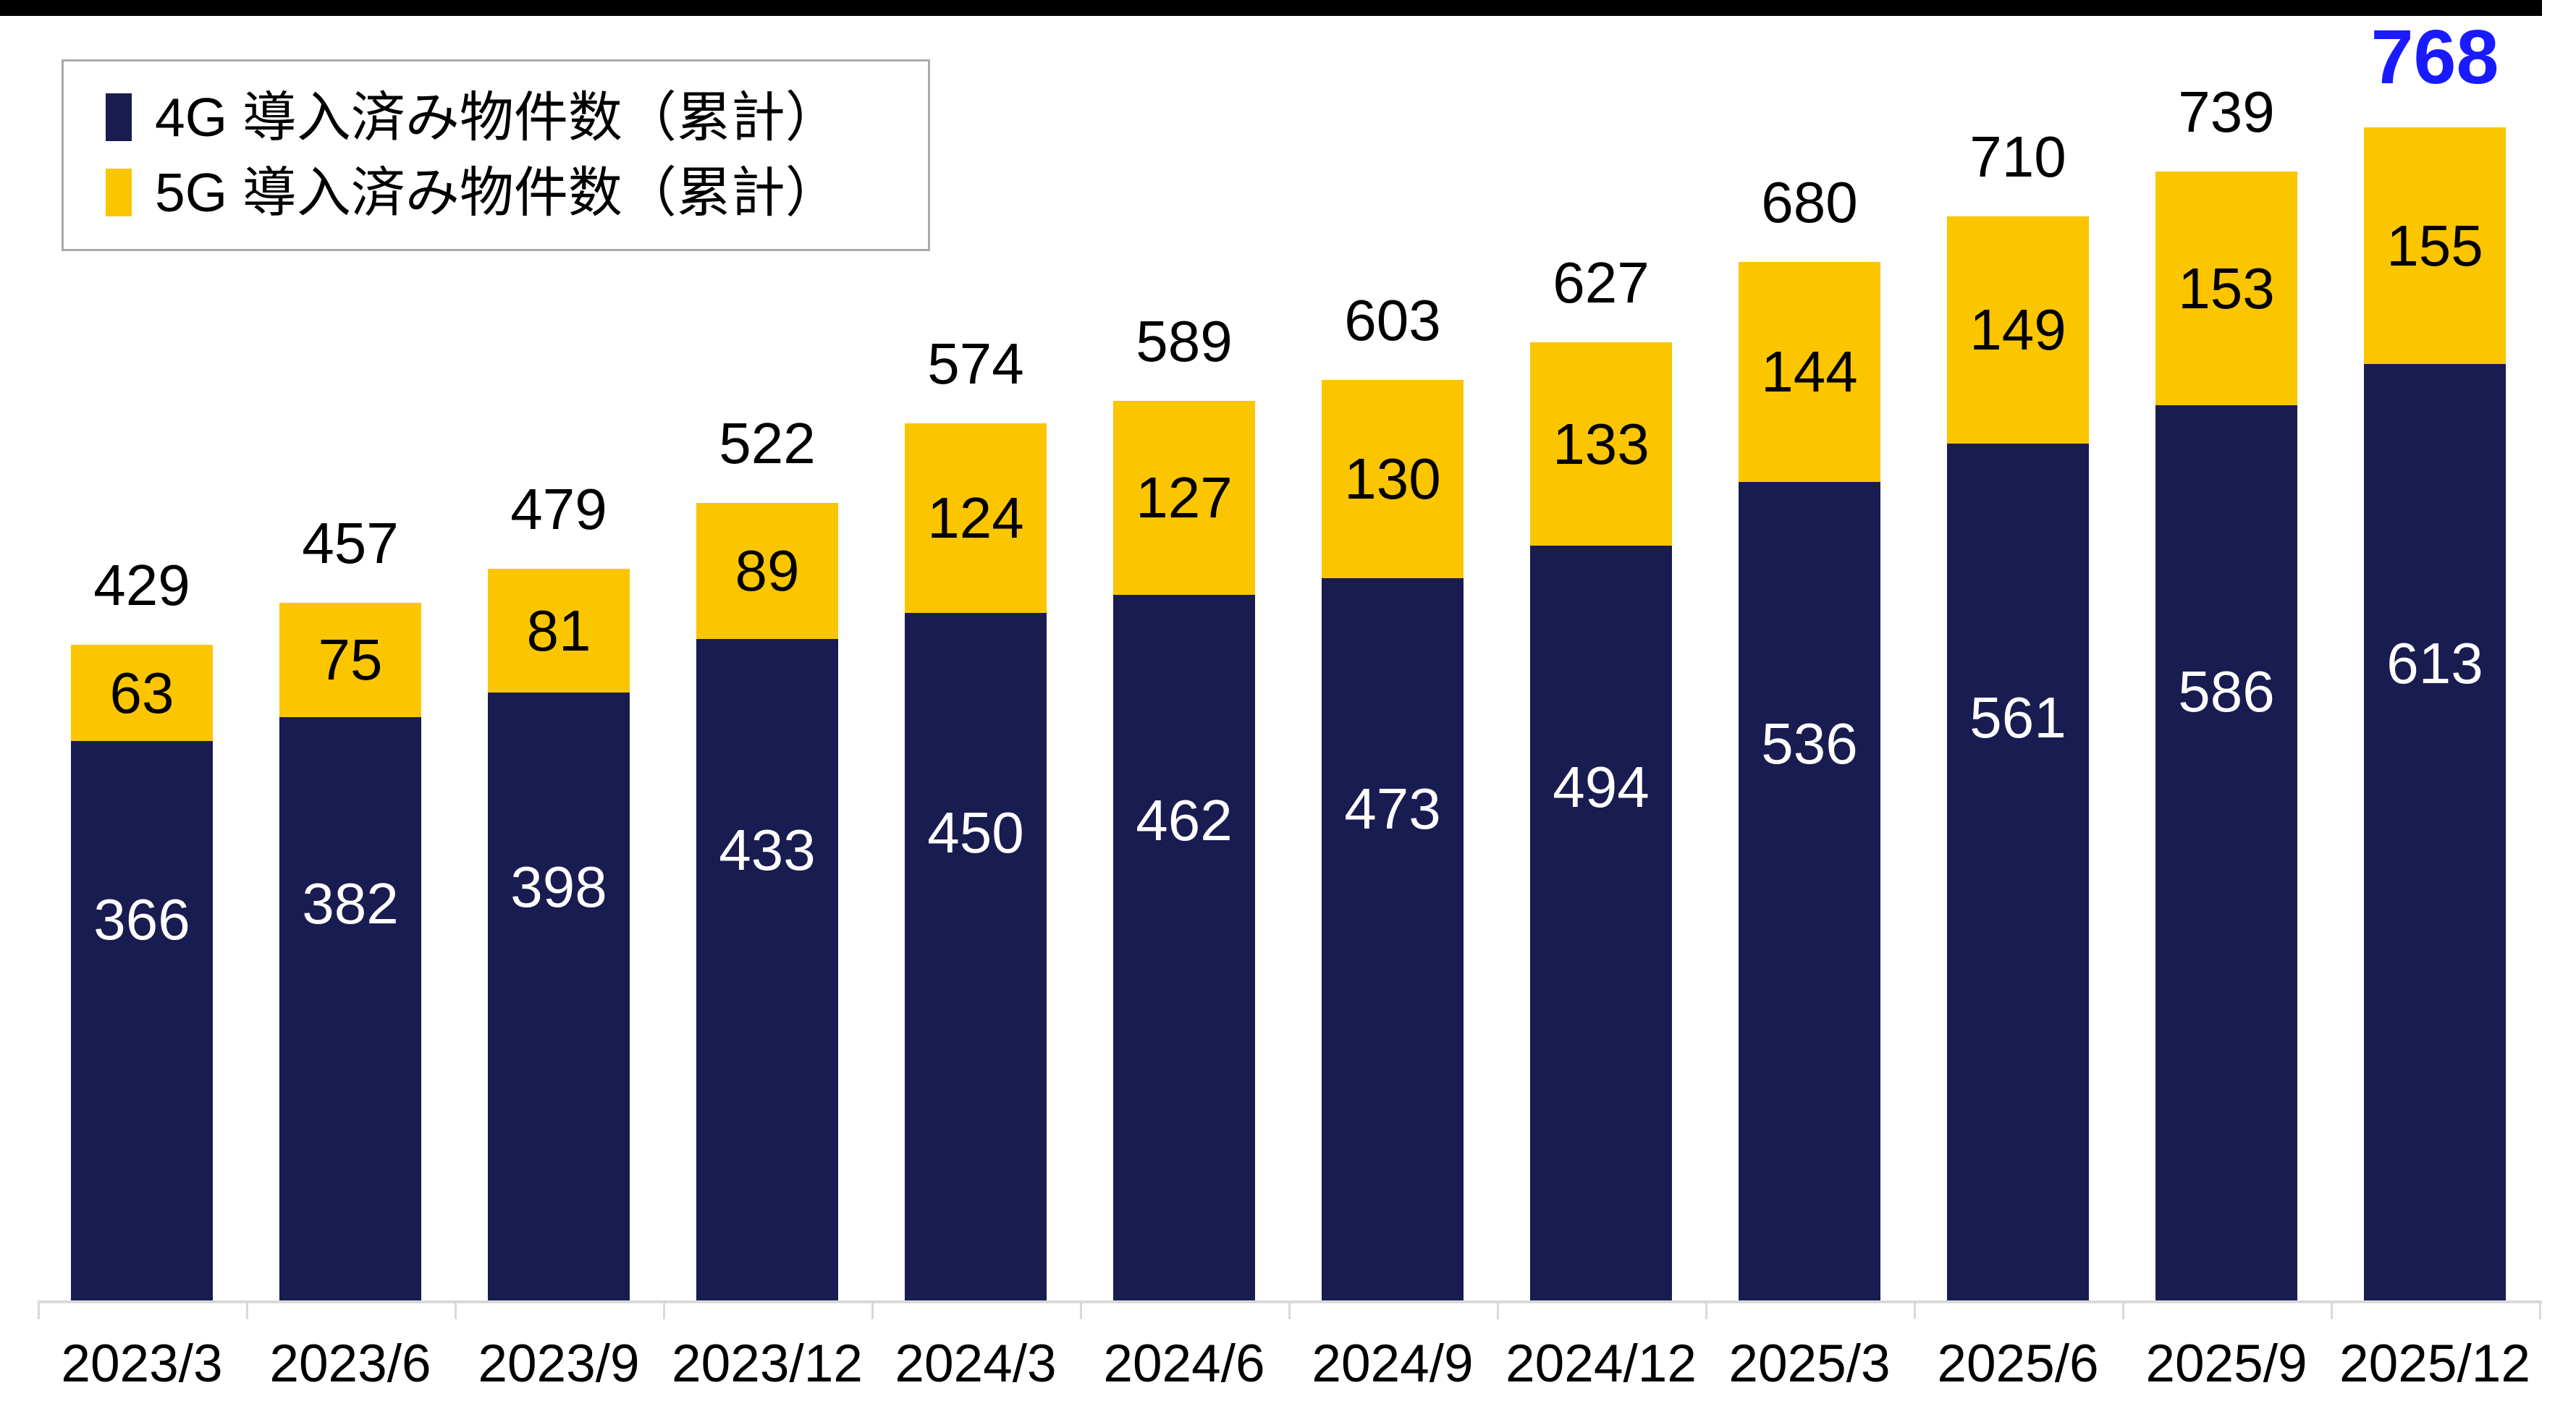  Describe the element at coordinates (1602, 786) in the screenshot. I see `bar-4g-value: 494` at that location.